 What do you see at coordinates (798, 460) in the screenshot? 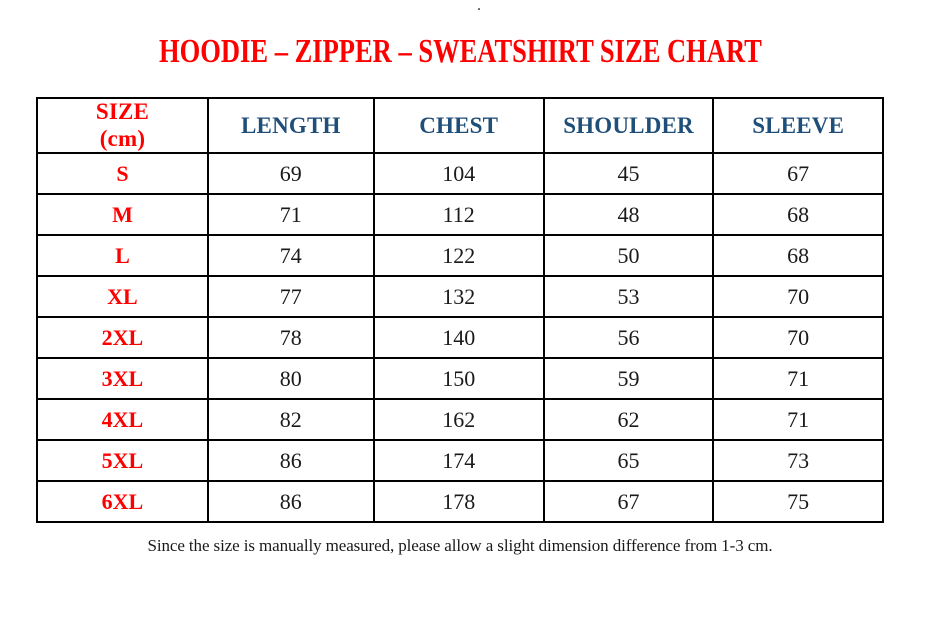
I see `sleeve-value: 73` at bounding box center [798, 460].